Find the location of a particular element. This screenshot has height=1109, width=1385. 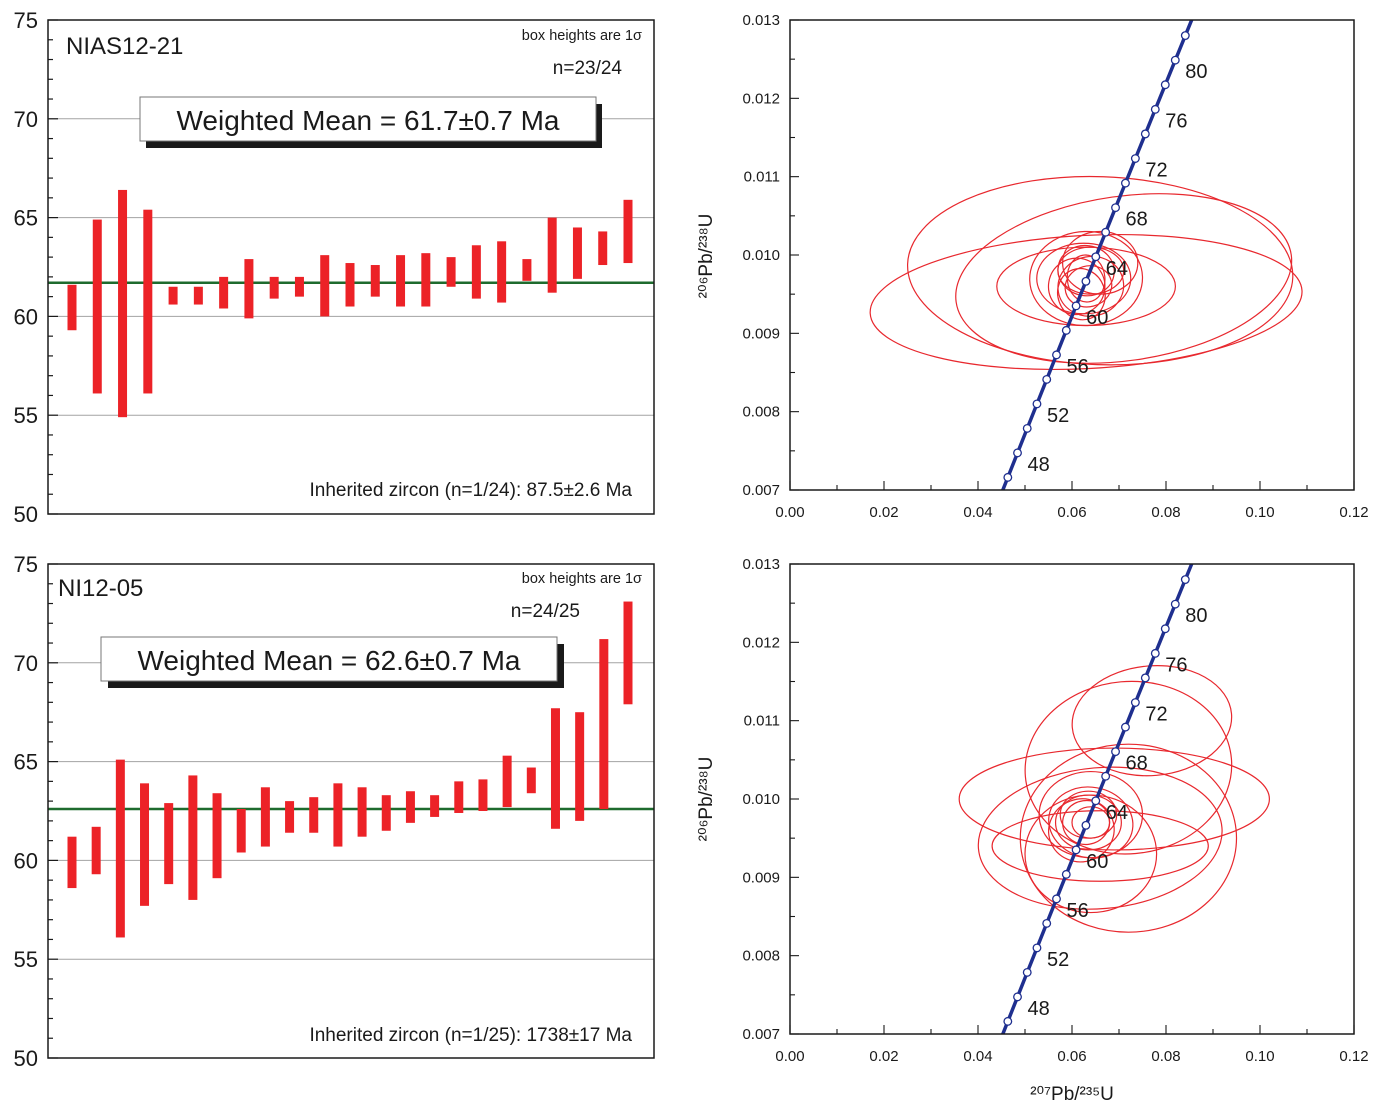

box-height-note: box heights are 1σ is located at coordinates (582, 36).